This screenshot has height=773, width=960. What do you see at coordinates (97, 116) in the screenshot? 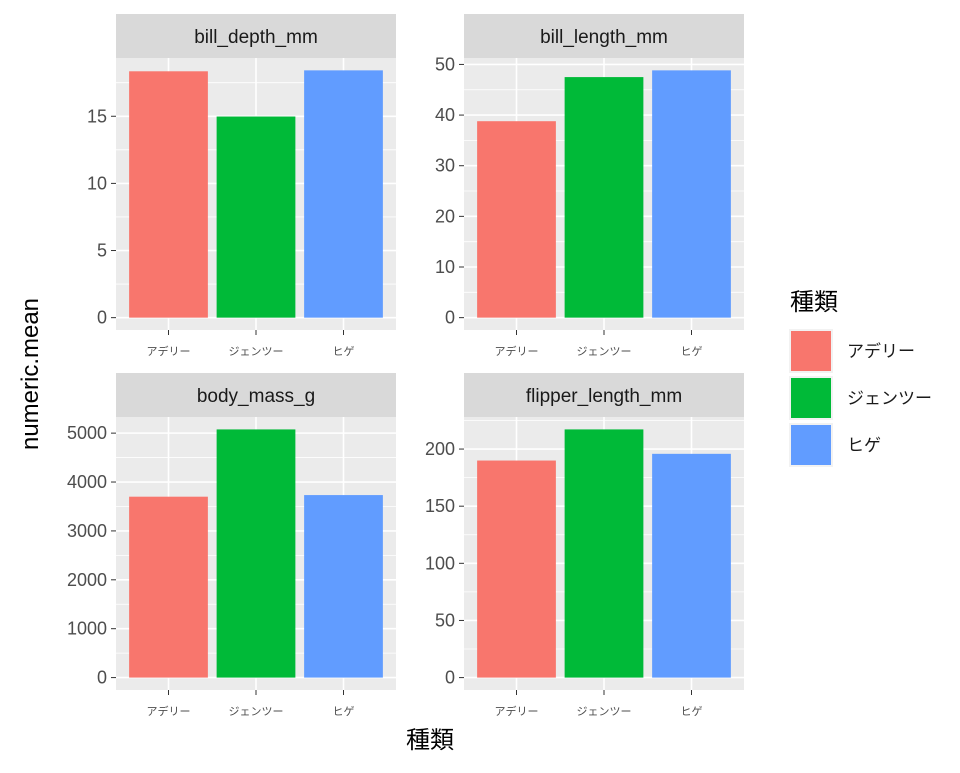
I see `y-tick-label: 15` at bounding box center [97, 116].